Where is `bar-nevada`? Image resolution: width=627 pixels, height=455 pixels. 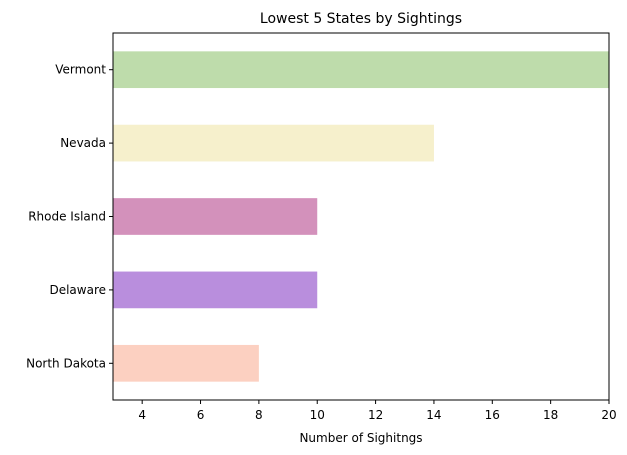 bar-nevada is located at coordinates (273, 143).